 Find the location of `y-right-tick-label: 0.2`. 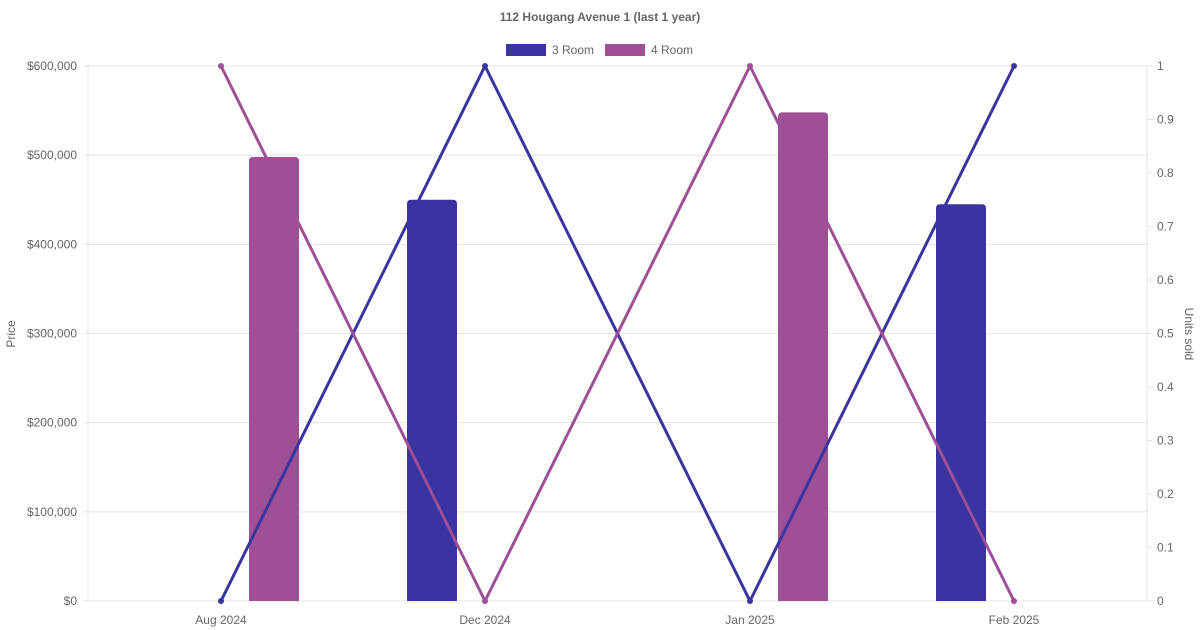

y-right-tick-label: 0.2 is located at coordinates (1165, 494).